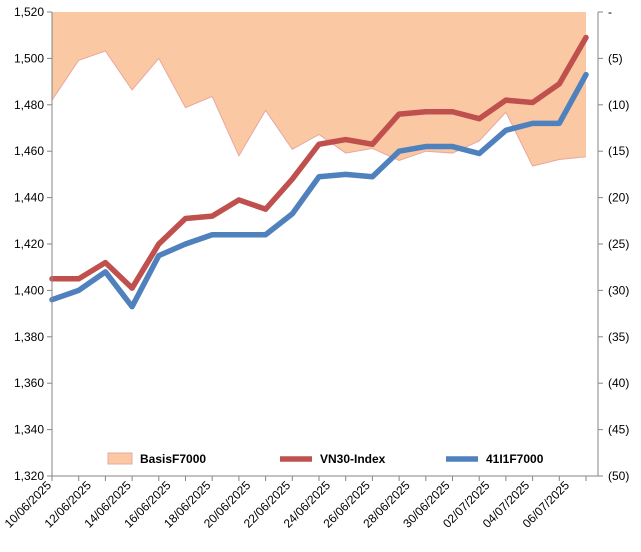 The image size is (641, 552). I want to click on legend-label-vn30-index: VN30-Index, so click(353, 459).